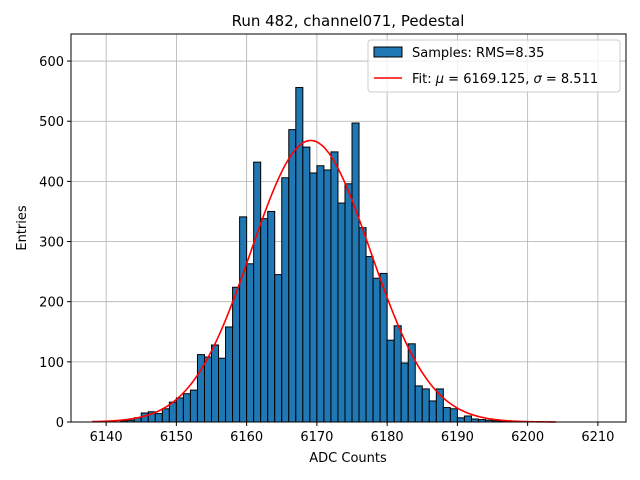  Describe the element at coordinates (478, 53) in the screenshot. I see `legend-histogram-label: Samples: RMS=8.35` at that location.